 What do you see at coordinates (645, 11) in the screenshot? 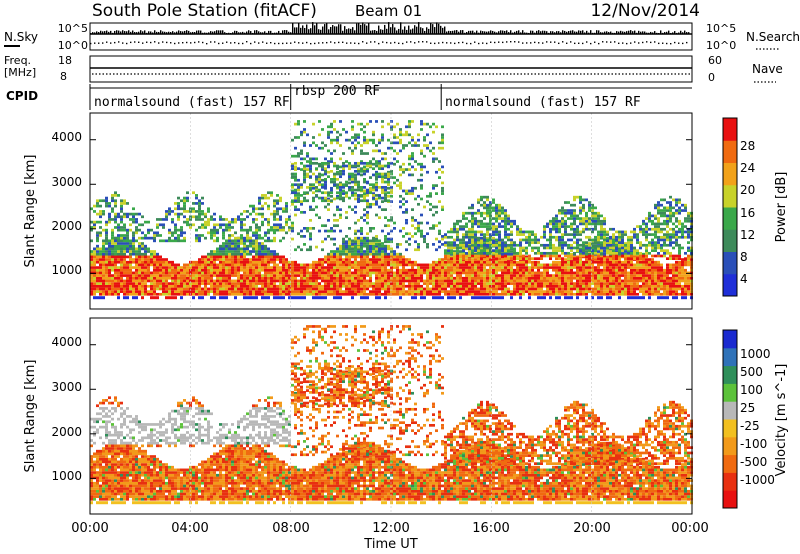
I see `date-label: 12/Nov/2014` at bounding box center [645, 11].